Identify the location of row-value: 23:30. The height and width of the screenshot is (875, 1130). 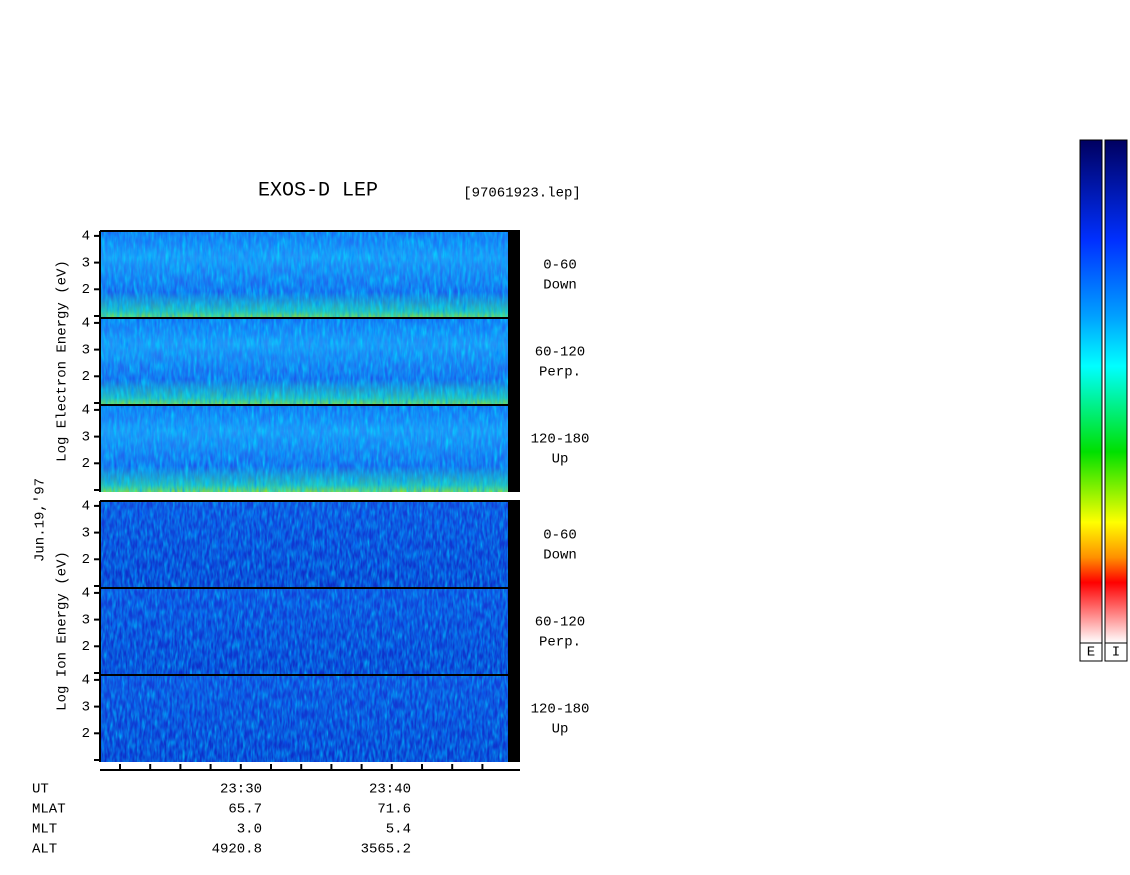
(241, 790).